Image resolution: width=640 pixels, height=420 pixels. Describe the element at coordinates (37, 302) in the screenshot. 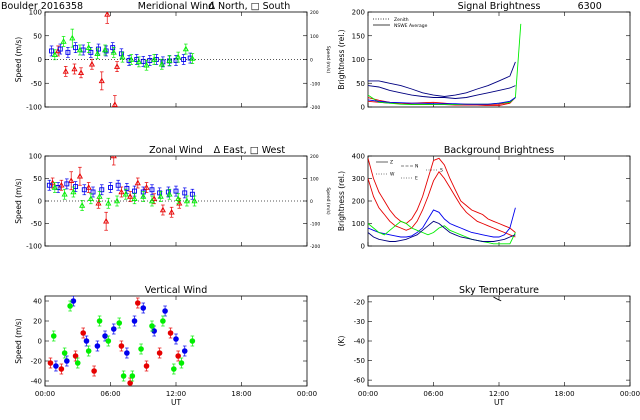

I see `y-tick-label: 40` at that location.